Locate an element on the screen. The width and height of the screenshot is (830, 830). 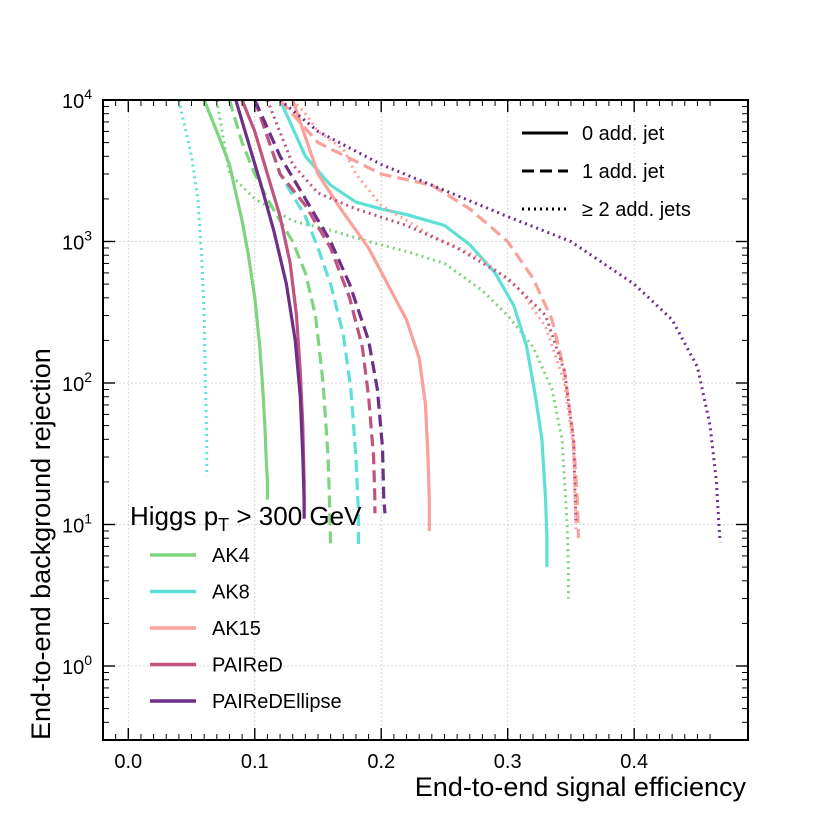
series-line-ak4-dashed is located at coordinates (280, 323).